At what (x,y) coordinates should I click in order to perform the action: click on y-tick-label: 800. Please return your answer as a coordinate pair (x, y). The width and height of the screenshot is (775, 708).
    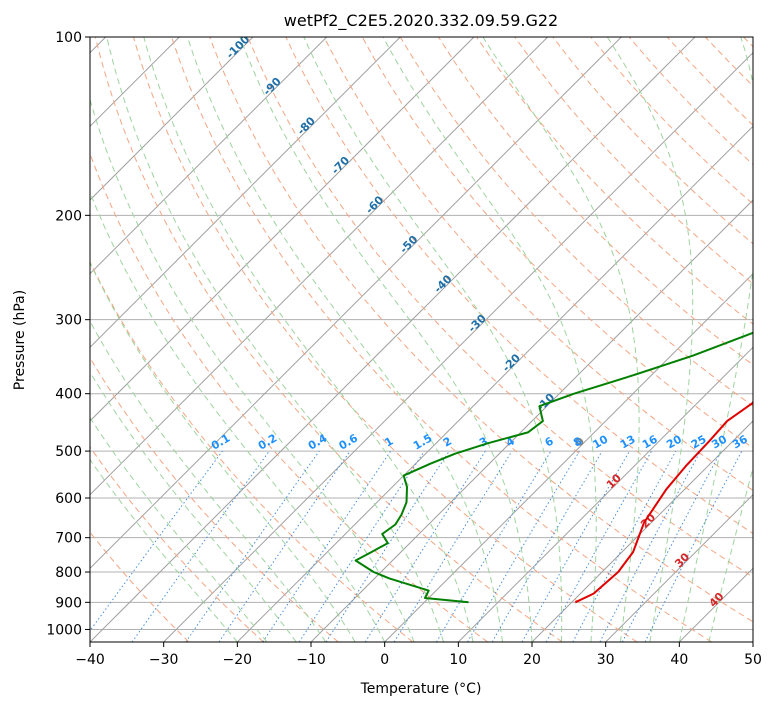
    Looking at the image, I should click on (68, 573).